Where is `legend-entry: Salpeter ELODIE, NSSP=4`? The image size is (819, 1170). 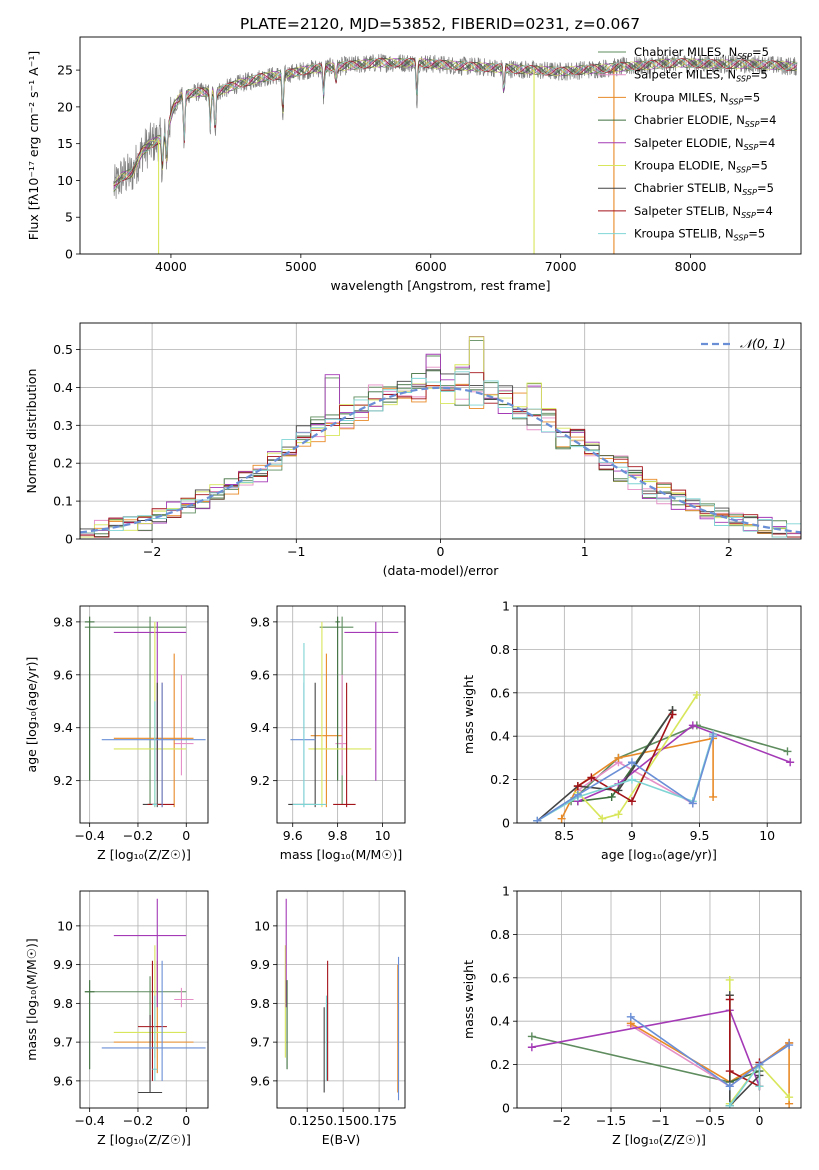
legend-entry: Salpeter ELODIE, NSSP=4 is located at coordinates (704, 144).